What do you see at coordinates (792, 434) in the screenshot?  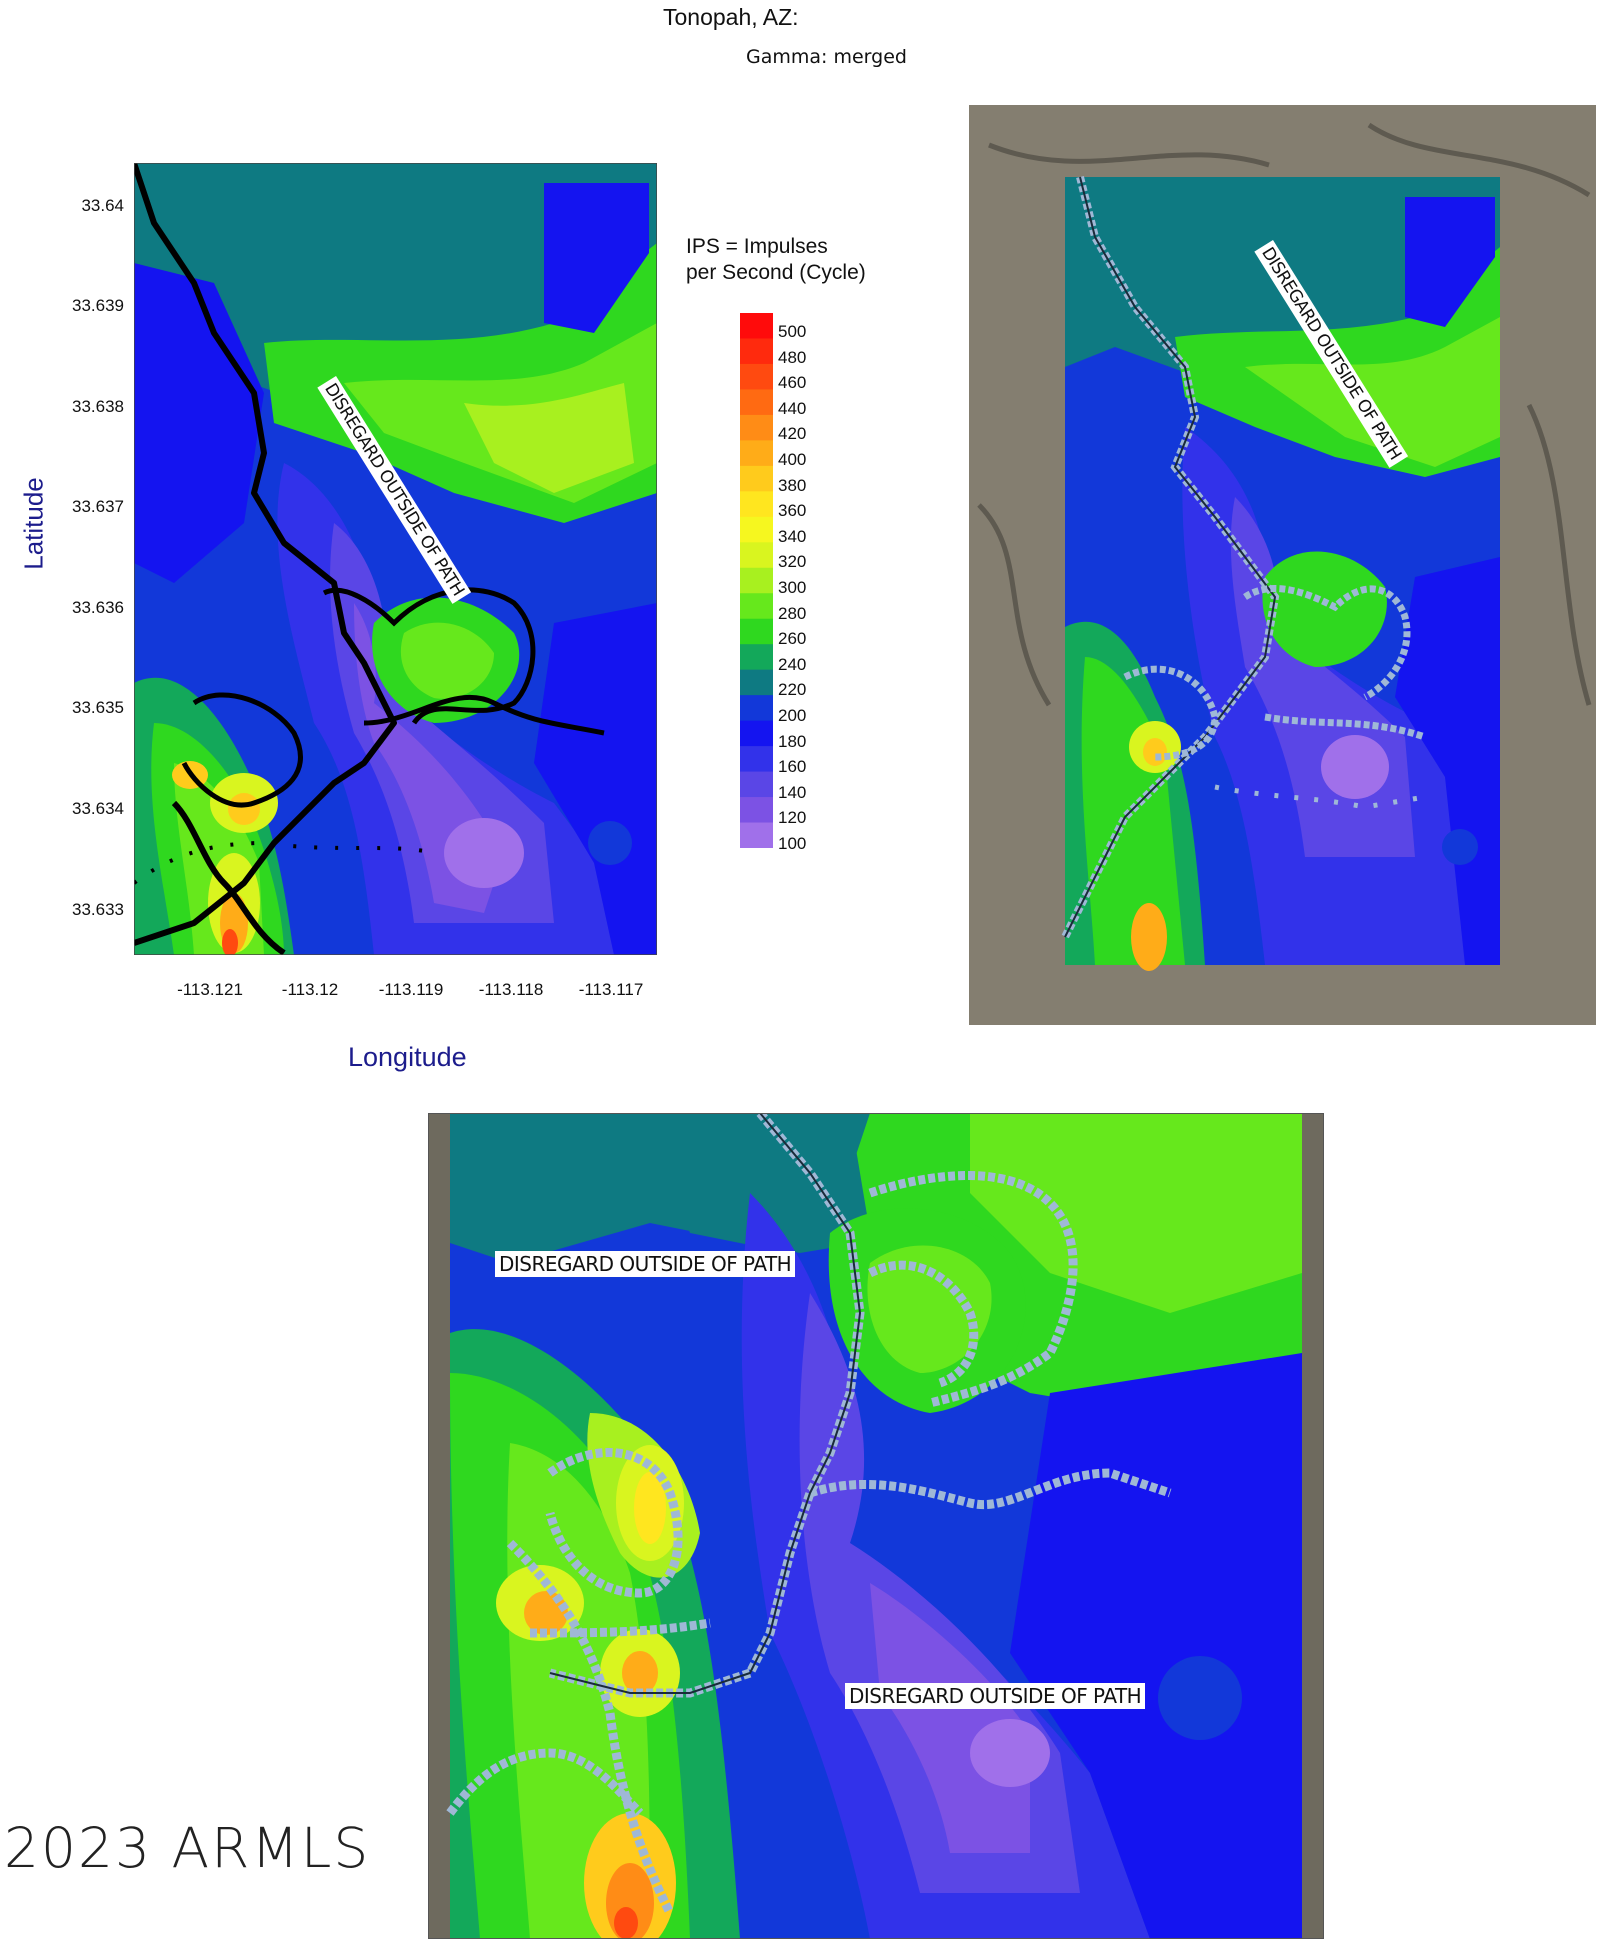 I see `colorbar-level-label: 420` at bounding box center [792, 434].